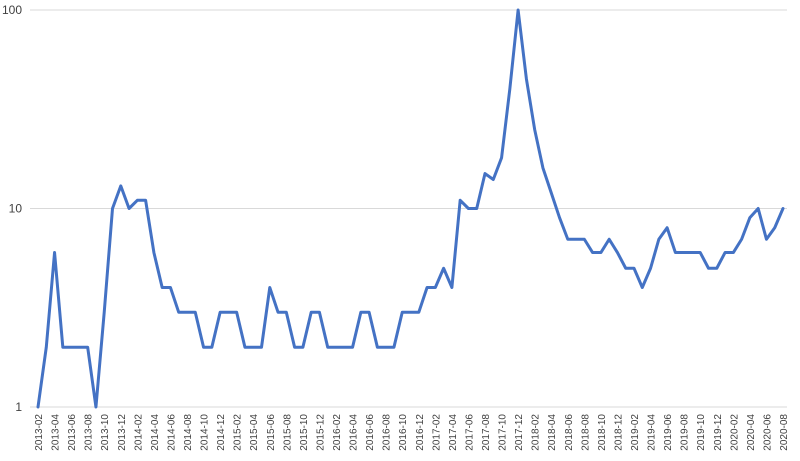  Describe the element at coordinates (171, 432) in the screenshot. I see `x-tick-label: 2014-06` at that location.